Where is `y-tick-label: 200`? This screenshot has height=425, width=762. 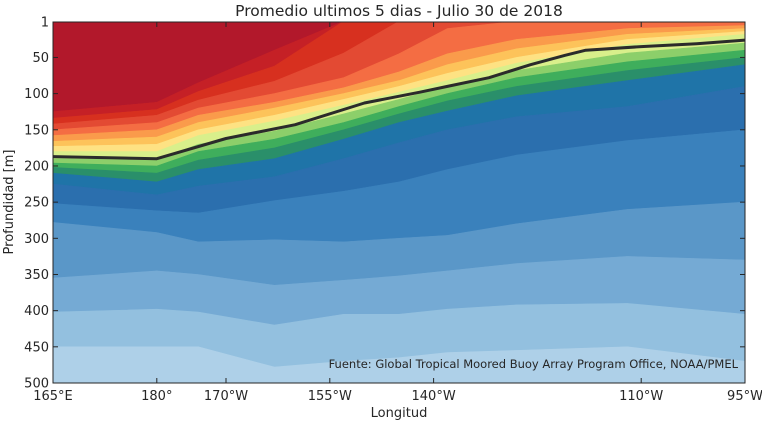 y-tick-label: 200 is located at coordinates (36, 166).